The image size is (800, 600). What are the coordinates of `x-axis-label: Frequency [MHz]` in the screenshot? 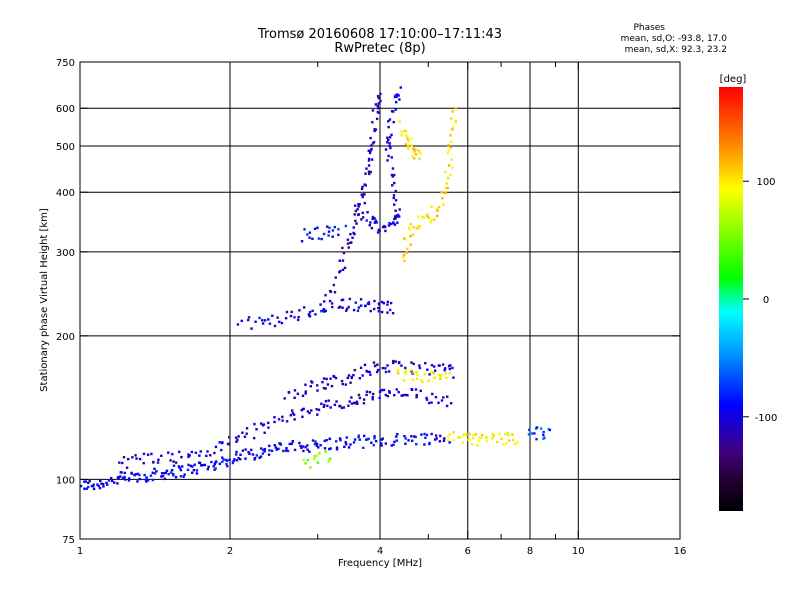 It's located at (380, 563).